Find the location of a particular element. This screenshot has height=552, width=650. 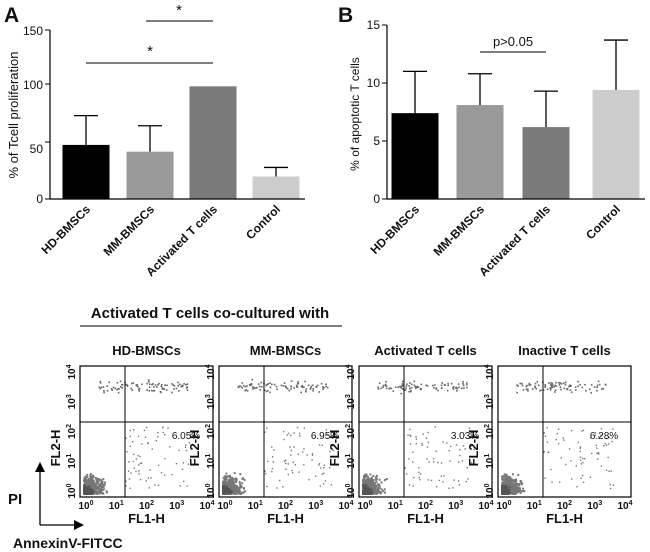

panel-b-bars is located at coordinates (515, 119).